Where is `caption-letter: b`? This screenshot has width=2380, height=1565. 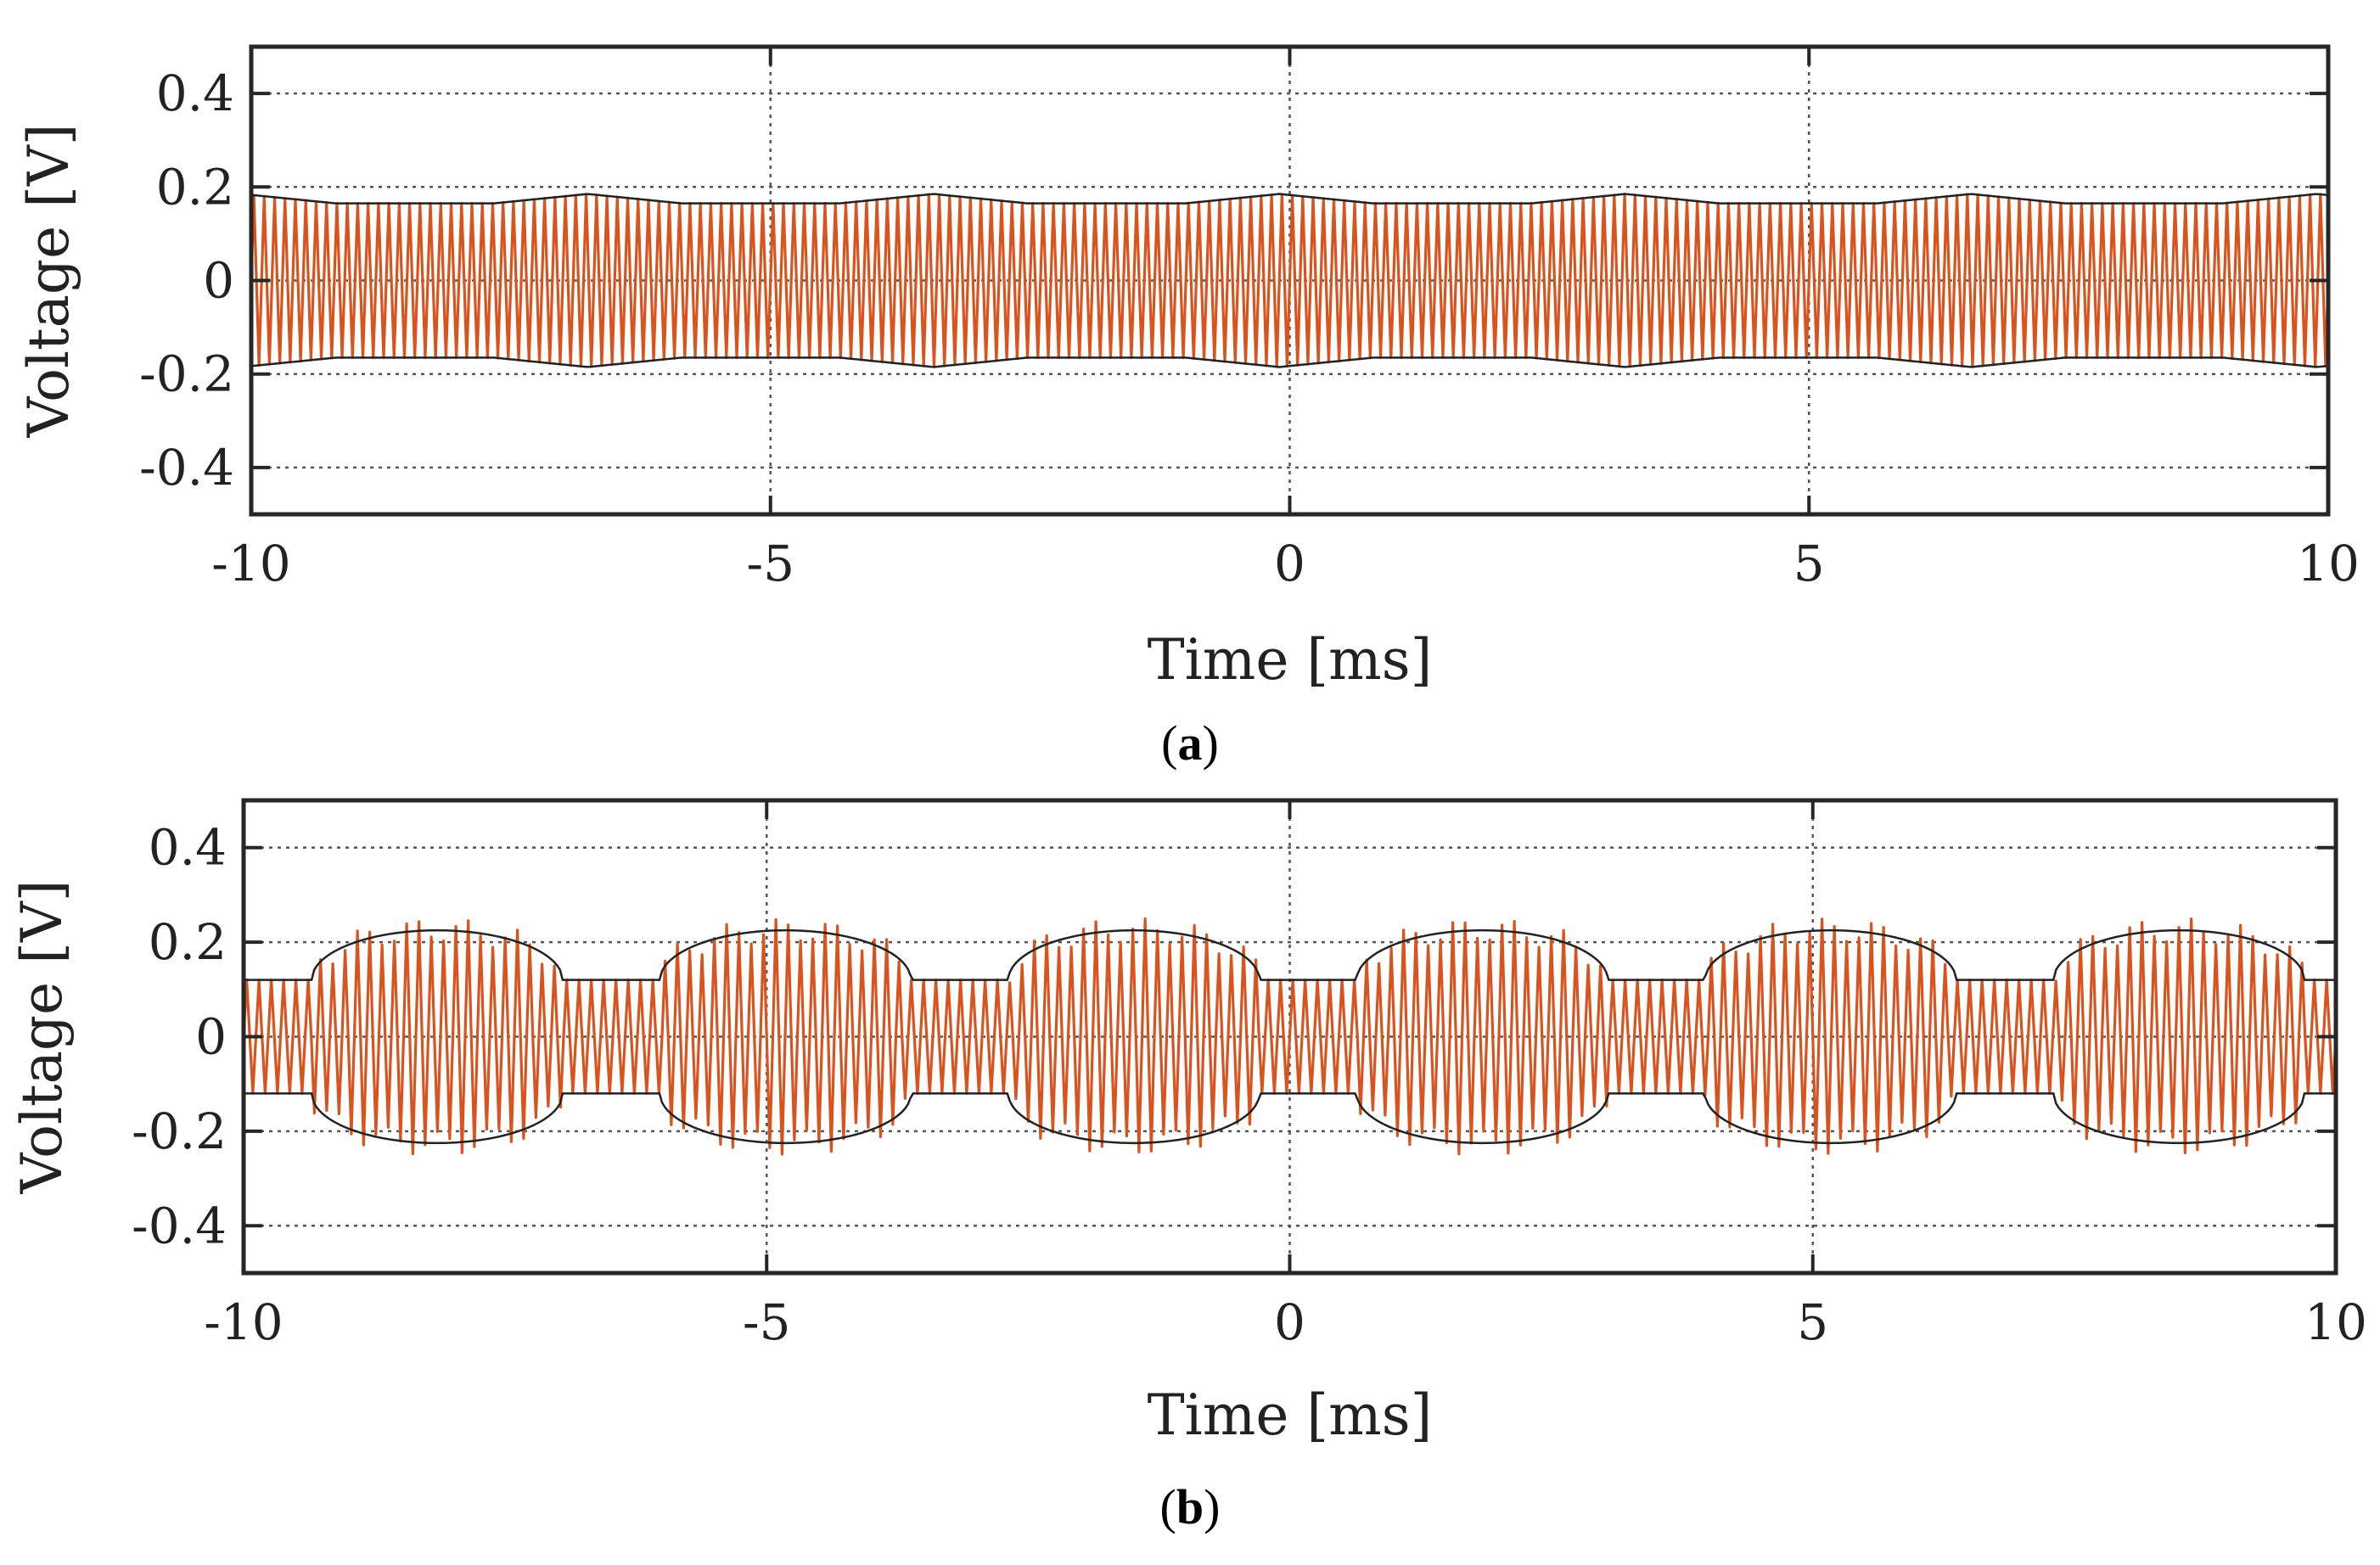 caption-letter: b is located at coordinates (1190, 1506).